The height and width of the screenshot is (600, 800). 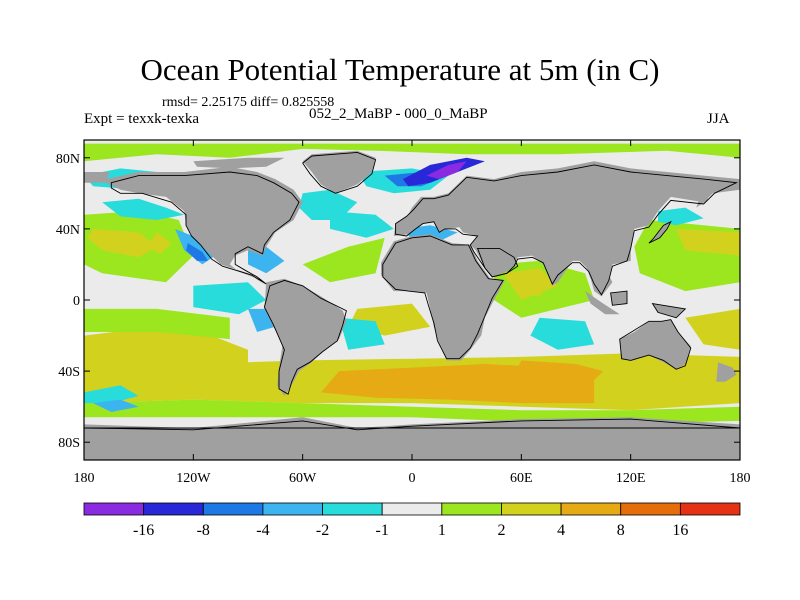 I want to click on colorbar-label: -16, so click(x=143, y=530).